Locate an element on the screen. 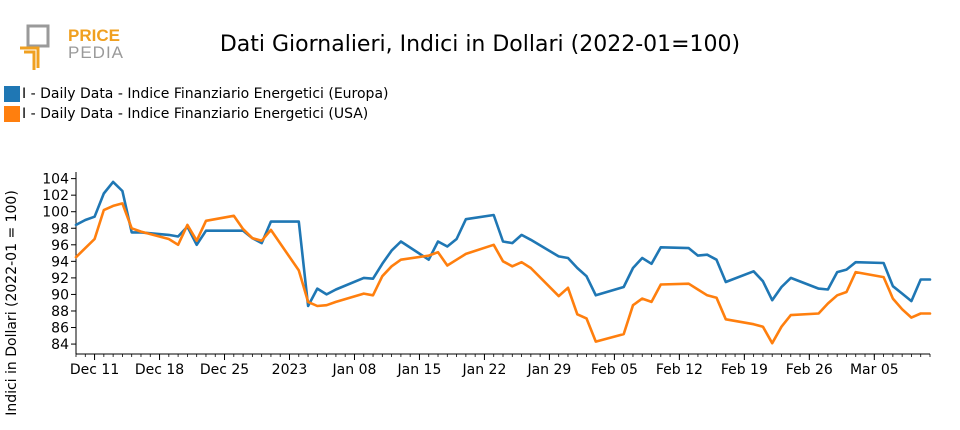  x-tick-label: Jan 22 is located at coordinates (484, 370).